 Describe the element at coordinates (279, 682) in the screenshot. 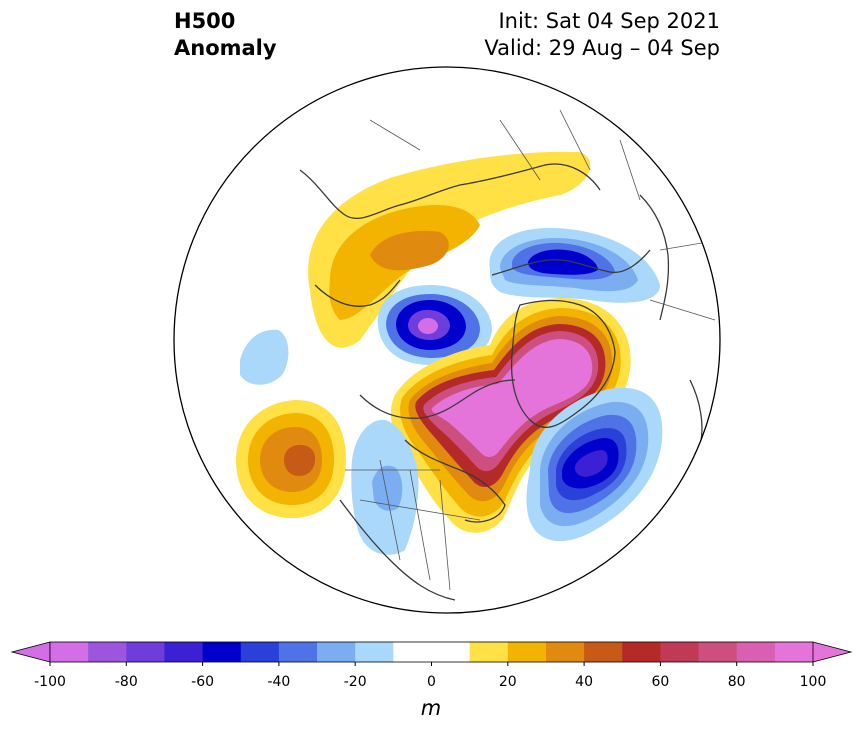

I see `colorbar-tick-label: -40` at that location.